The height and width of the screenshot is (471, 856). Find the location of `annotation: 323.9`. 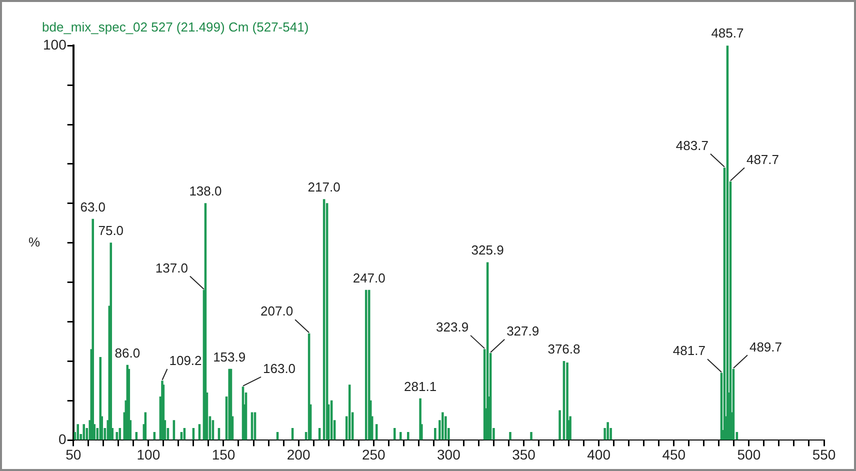

annotation: 323.9 is located at coordinates (452, 327).